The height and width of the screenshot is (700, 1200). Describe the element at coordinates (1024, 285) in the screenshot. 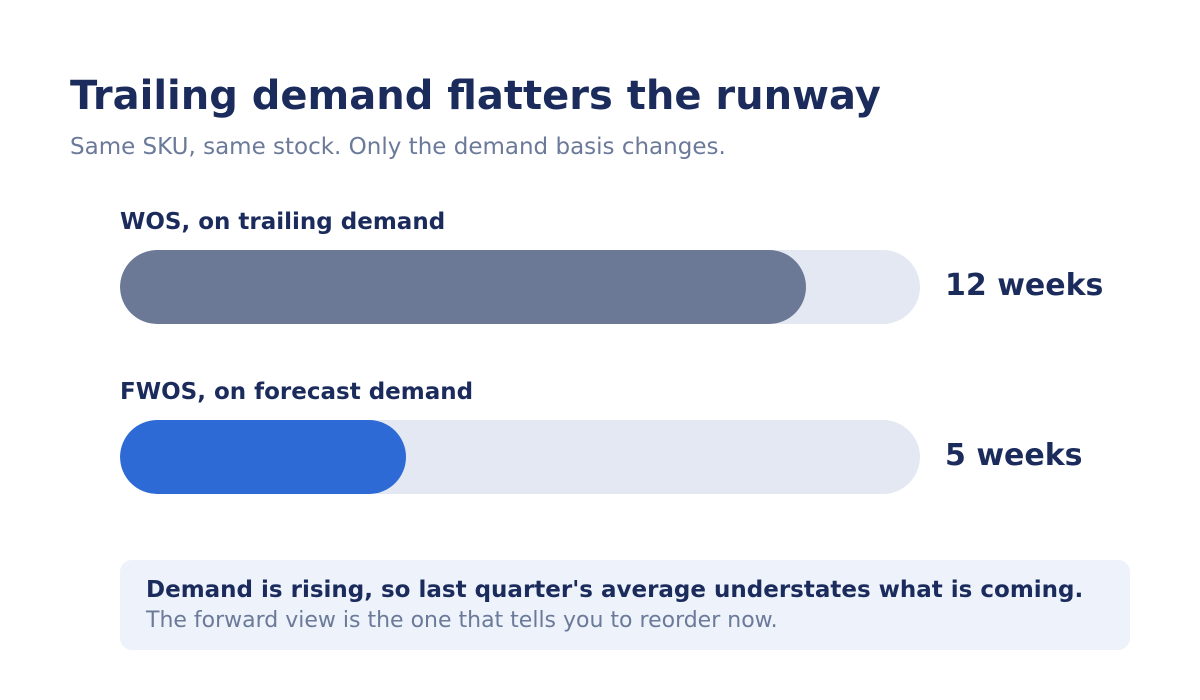

I see `bar-value-wos: 12 weeks` at that location.